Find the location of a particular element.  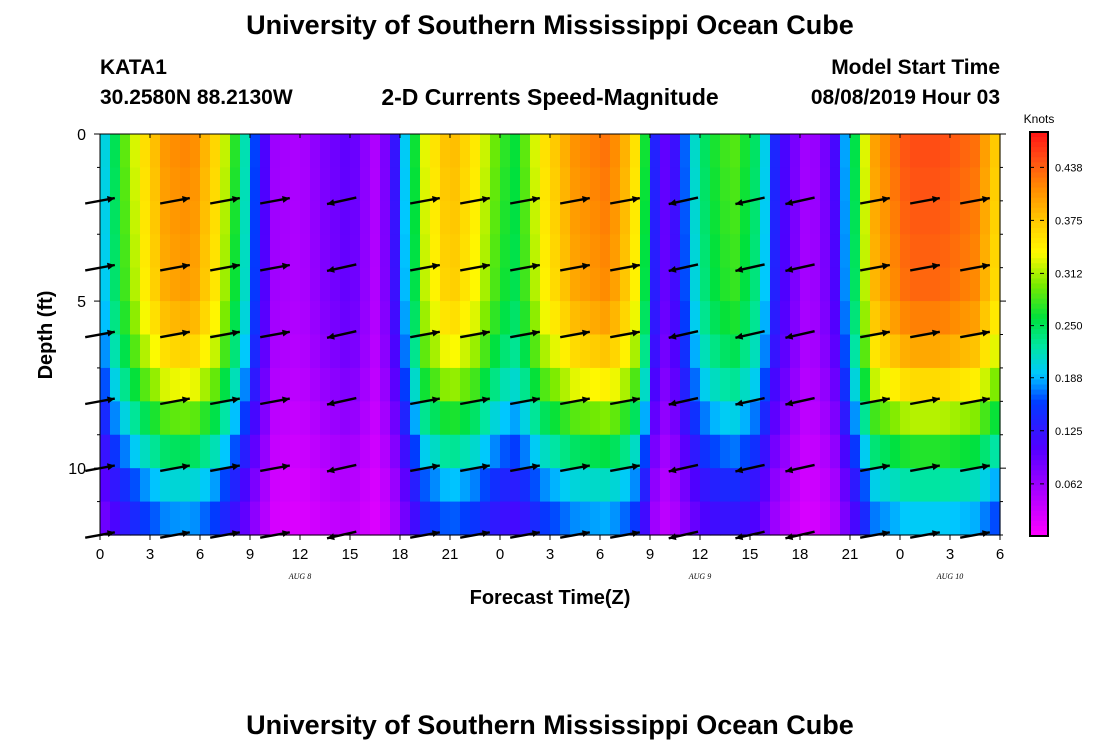

x-axis-title: Forecast Time(Z) is located at coordinates (550, 598).